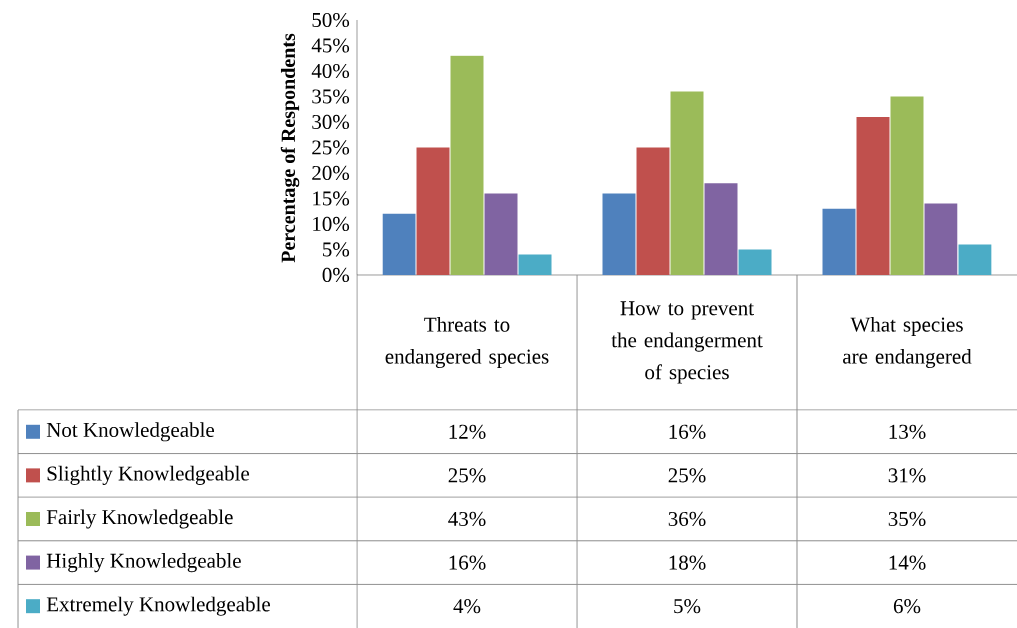  Describe the element at coordinates (467, 606) in the screenshot. I see `data-label: 4%` at that location.